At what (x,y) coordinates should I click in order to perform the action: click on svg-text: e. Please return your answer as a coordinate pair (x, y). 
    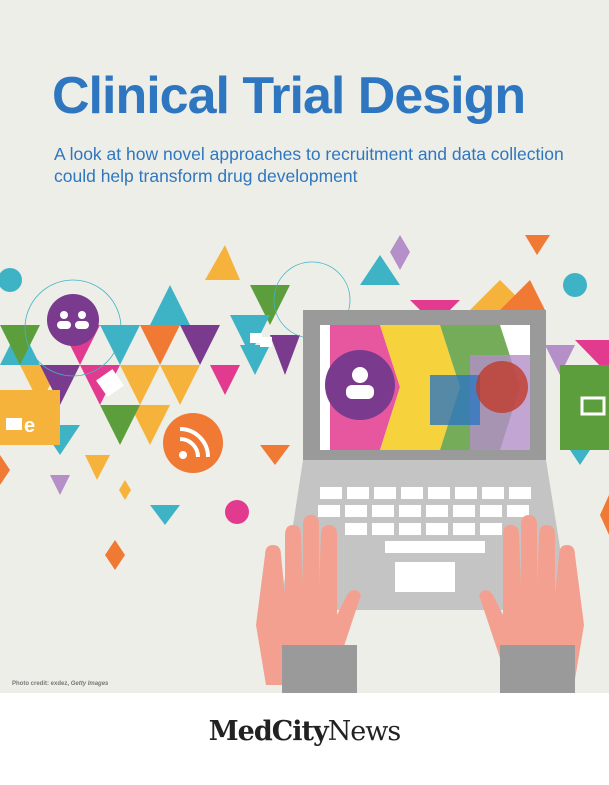
    Looking at the image, I should click on (29, 426).